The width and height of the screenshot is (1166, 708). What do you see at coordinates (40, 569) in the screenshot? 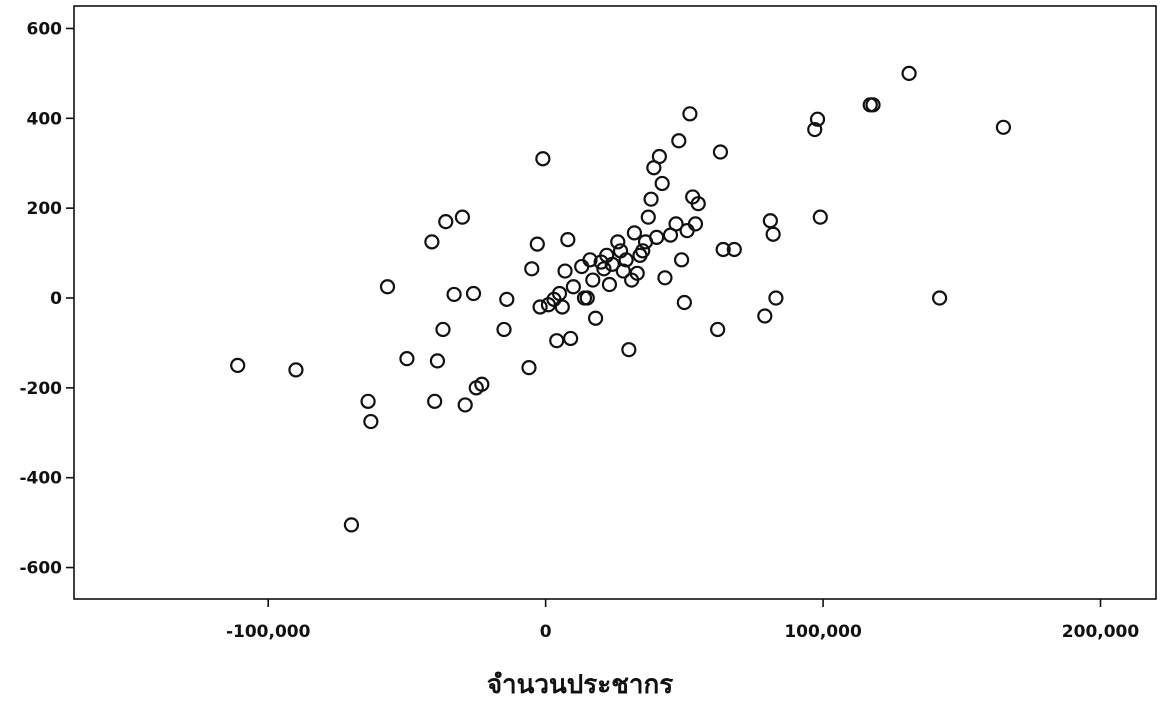
I see `y-tick-label: -600` at bounding box center [40, 569].